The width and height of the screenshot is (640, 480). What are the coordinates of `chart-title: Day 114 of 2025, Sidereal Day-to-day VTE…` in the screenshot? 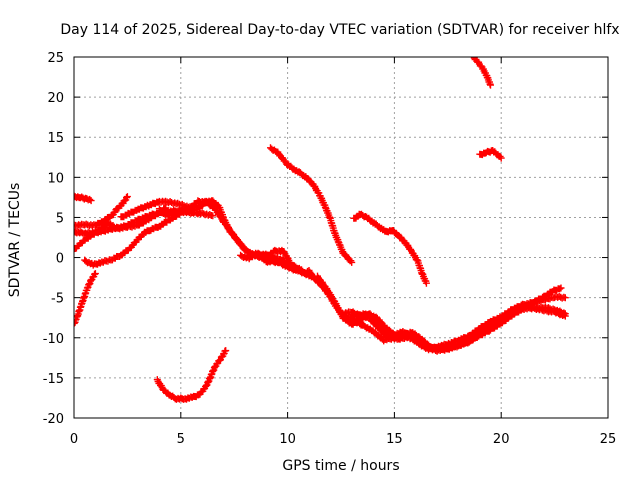 It's located at (339, 30).